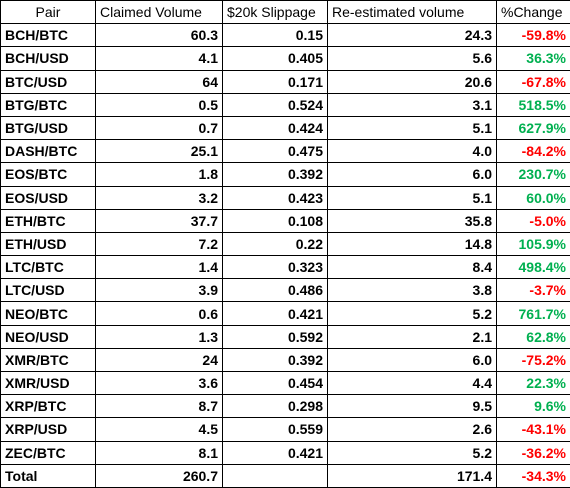  I want to click on body-row: ETH/BTC 37.7 0.108 35.8 -5.0%, so click(285, 220).